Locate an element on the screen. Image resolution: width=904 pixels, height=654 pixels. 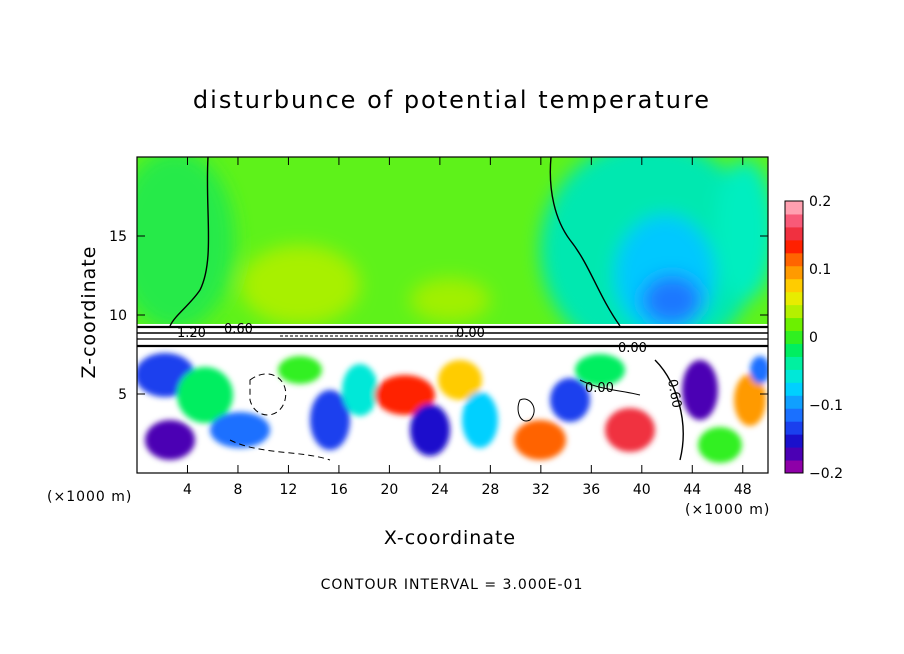
x-unit-label-right: (×1000 m) is located at coordinates (728, 510).